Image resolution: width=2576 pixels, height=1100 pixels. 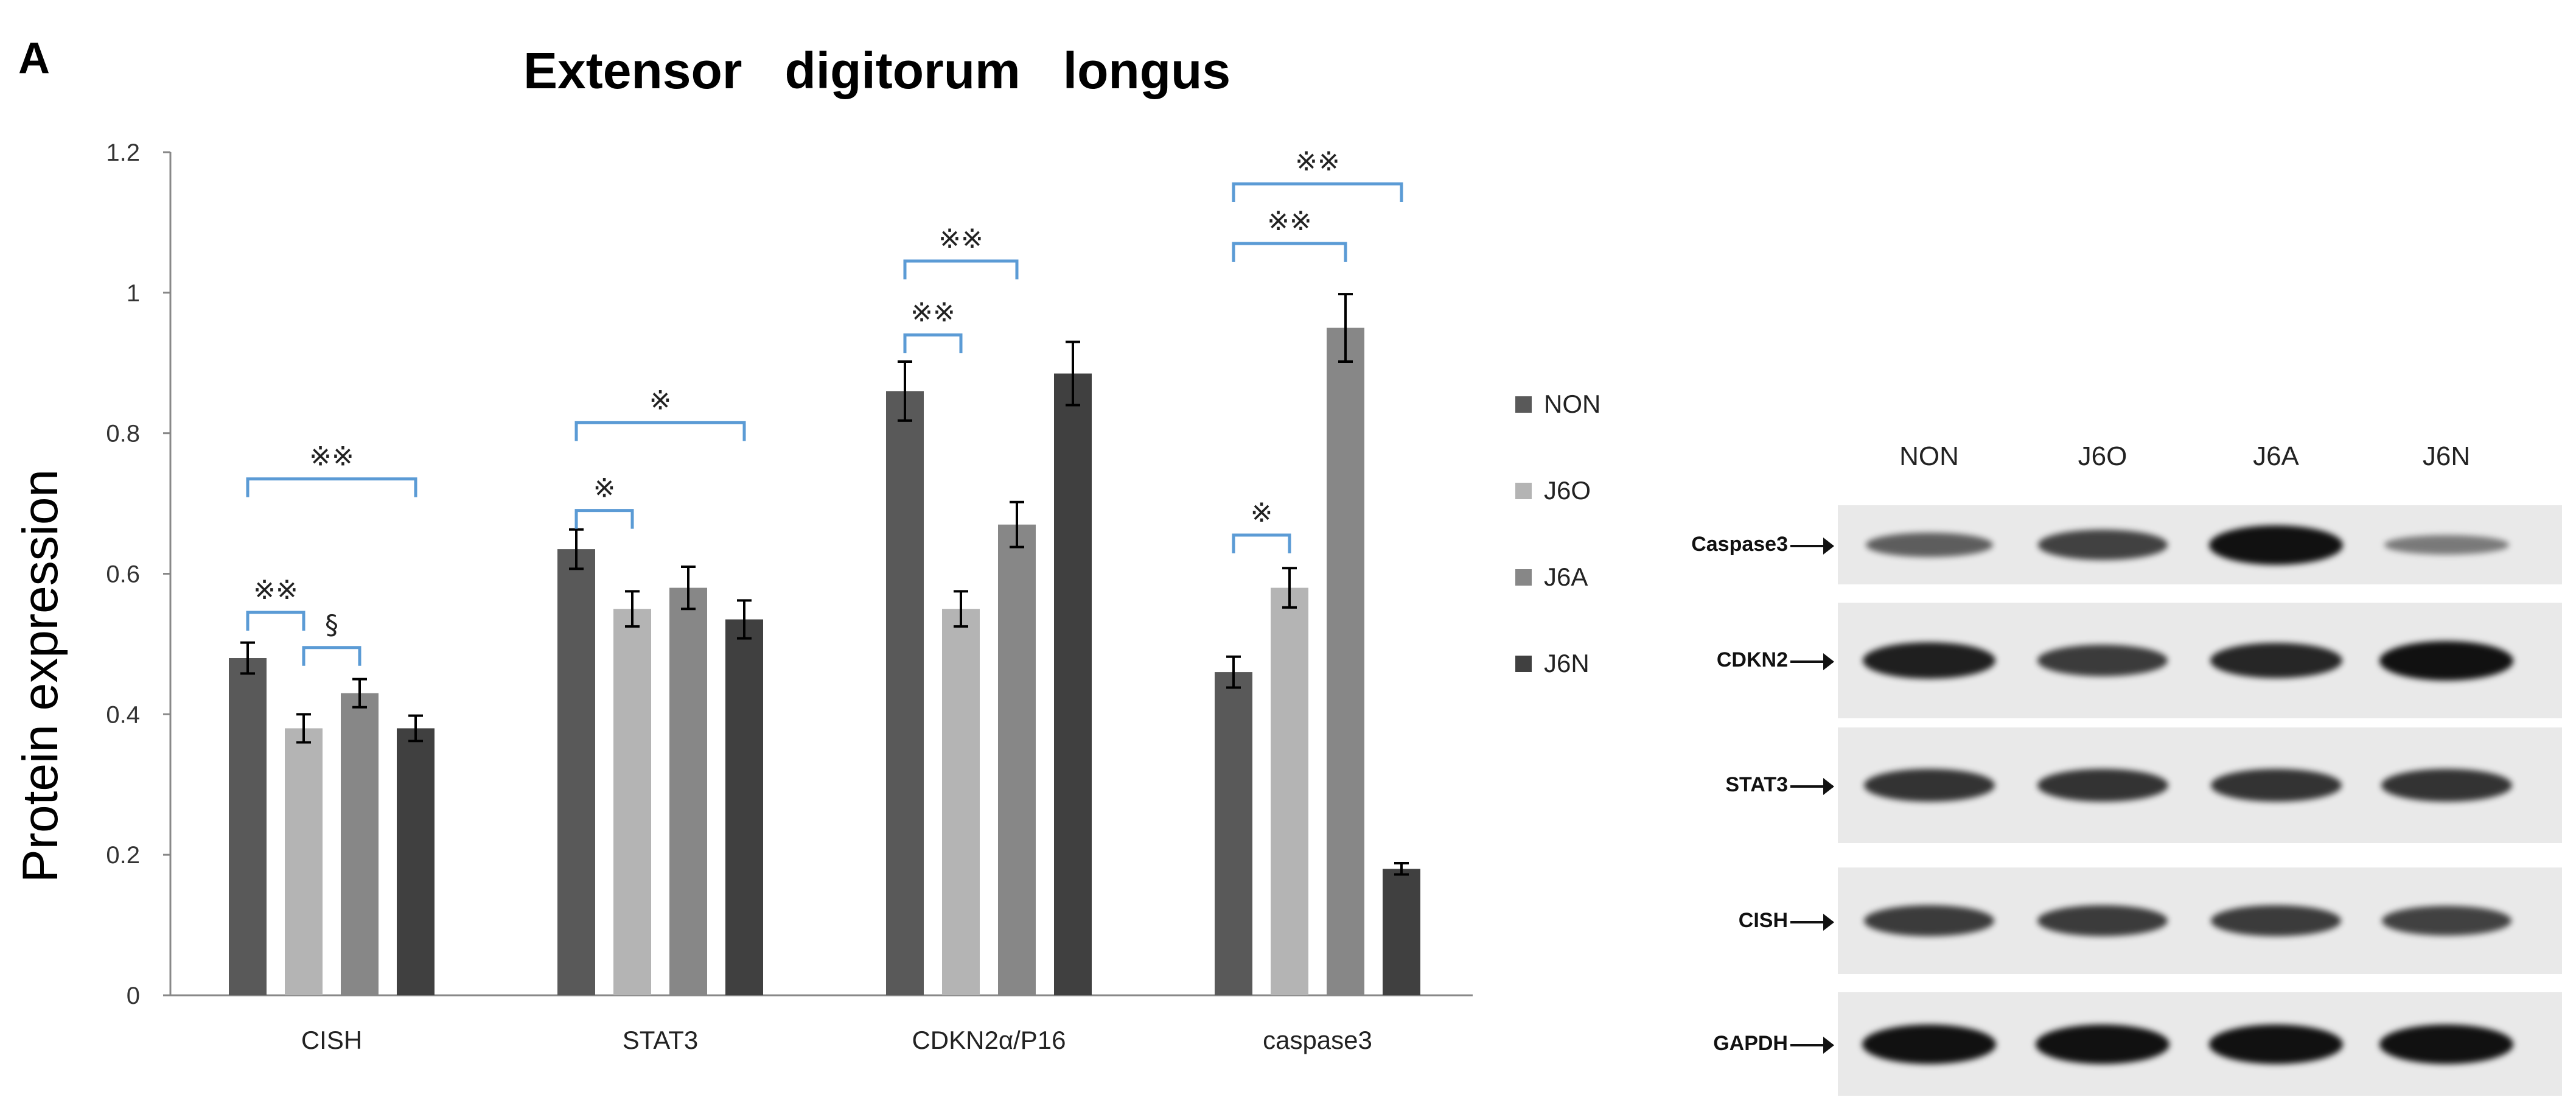 I want to click on significance-label: §, so click(x=331, y=626).